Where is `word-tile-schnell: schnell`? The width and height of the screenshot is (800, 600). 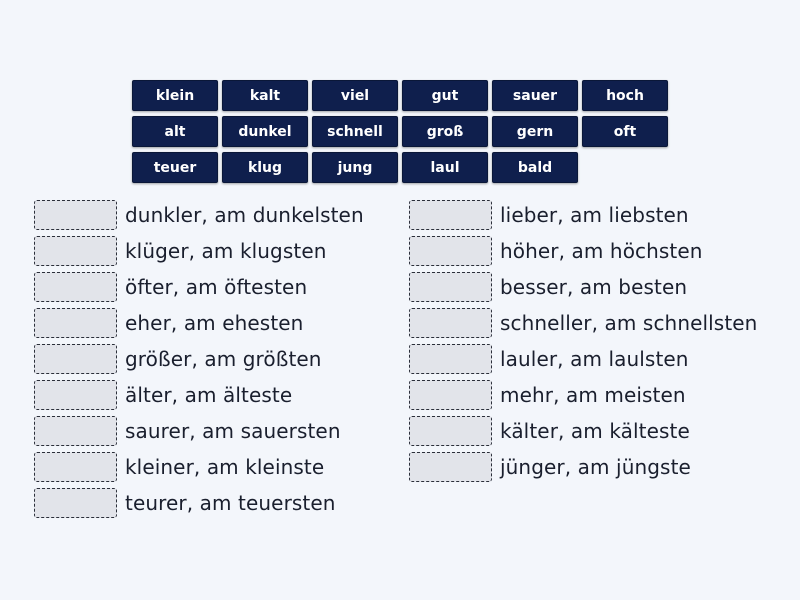
word-tile-schnell: schnell is located at coordinates (355, 131).